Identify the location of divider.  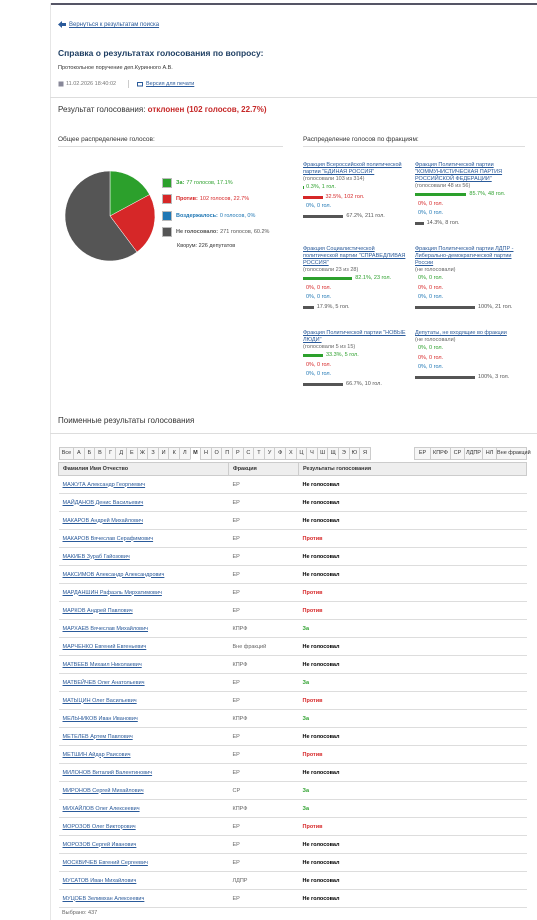
(170, 146).